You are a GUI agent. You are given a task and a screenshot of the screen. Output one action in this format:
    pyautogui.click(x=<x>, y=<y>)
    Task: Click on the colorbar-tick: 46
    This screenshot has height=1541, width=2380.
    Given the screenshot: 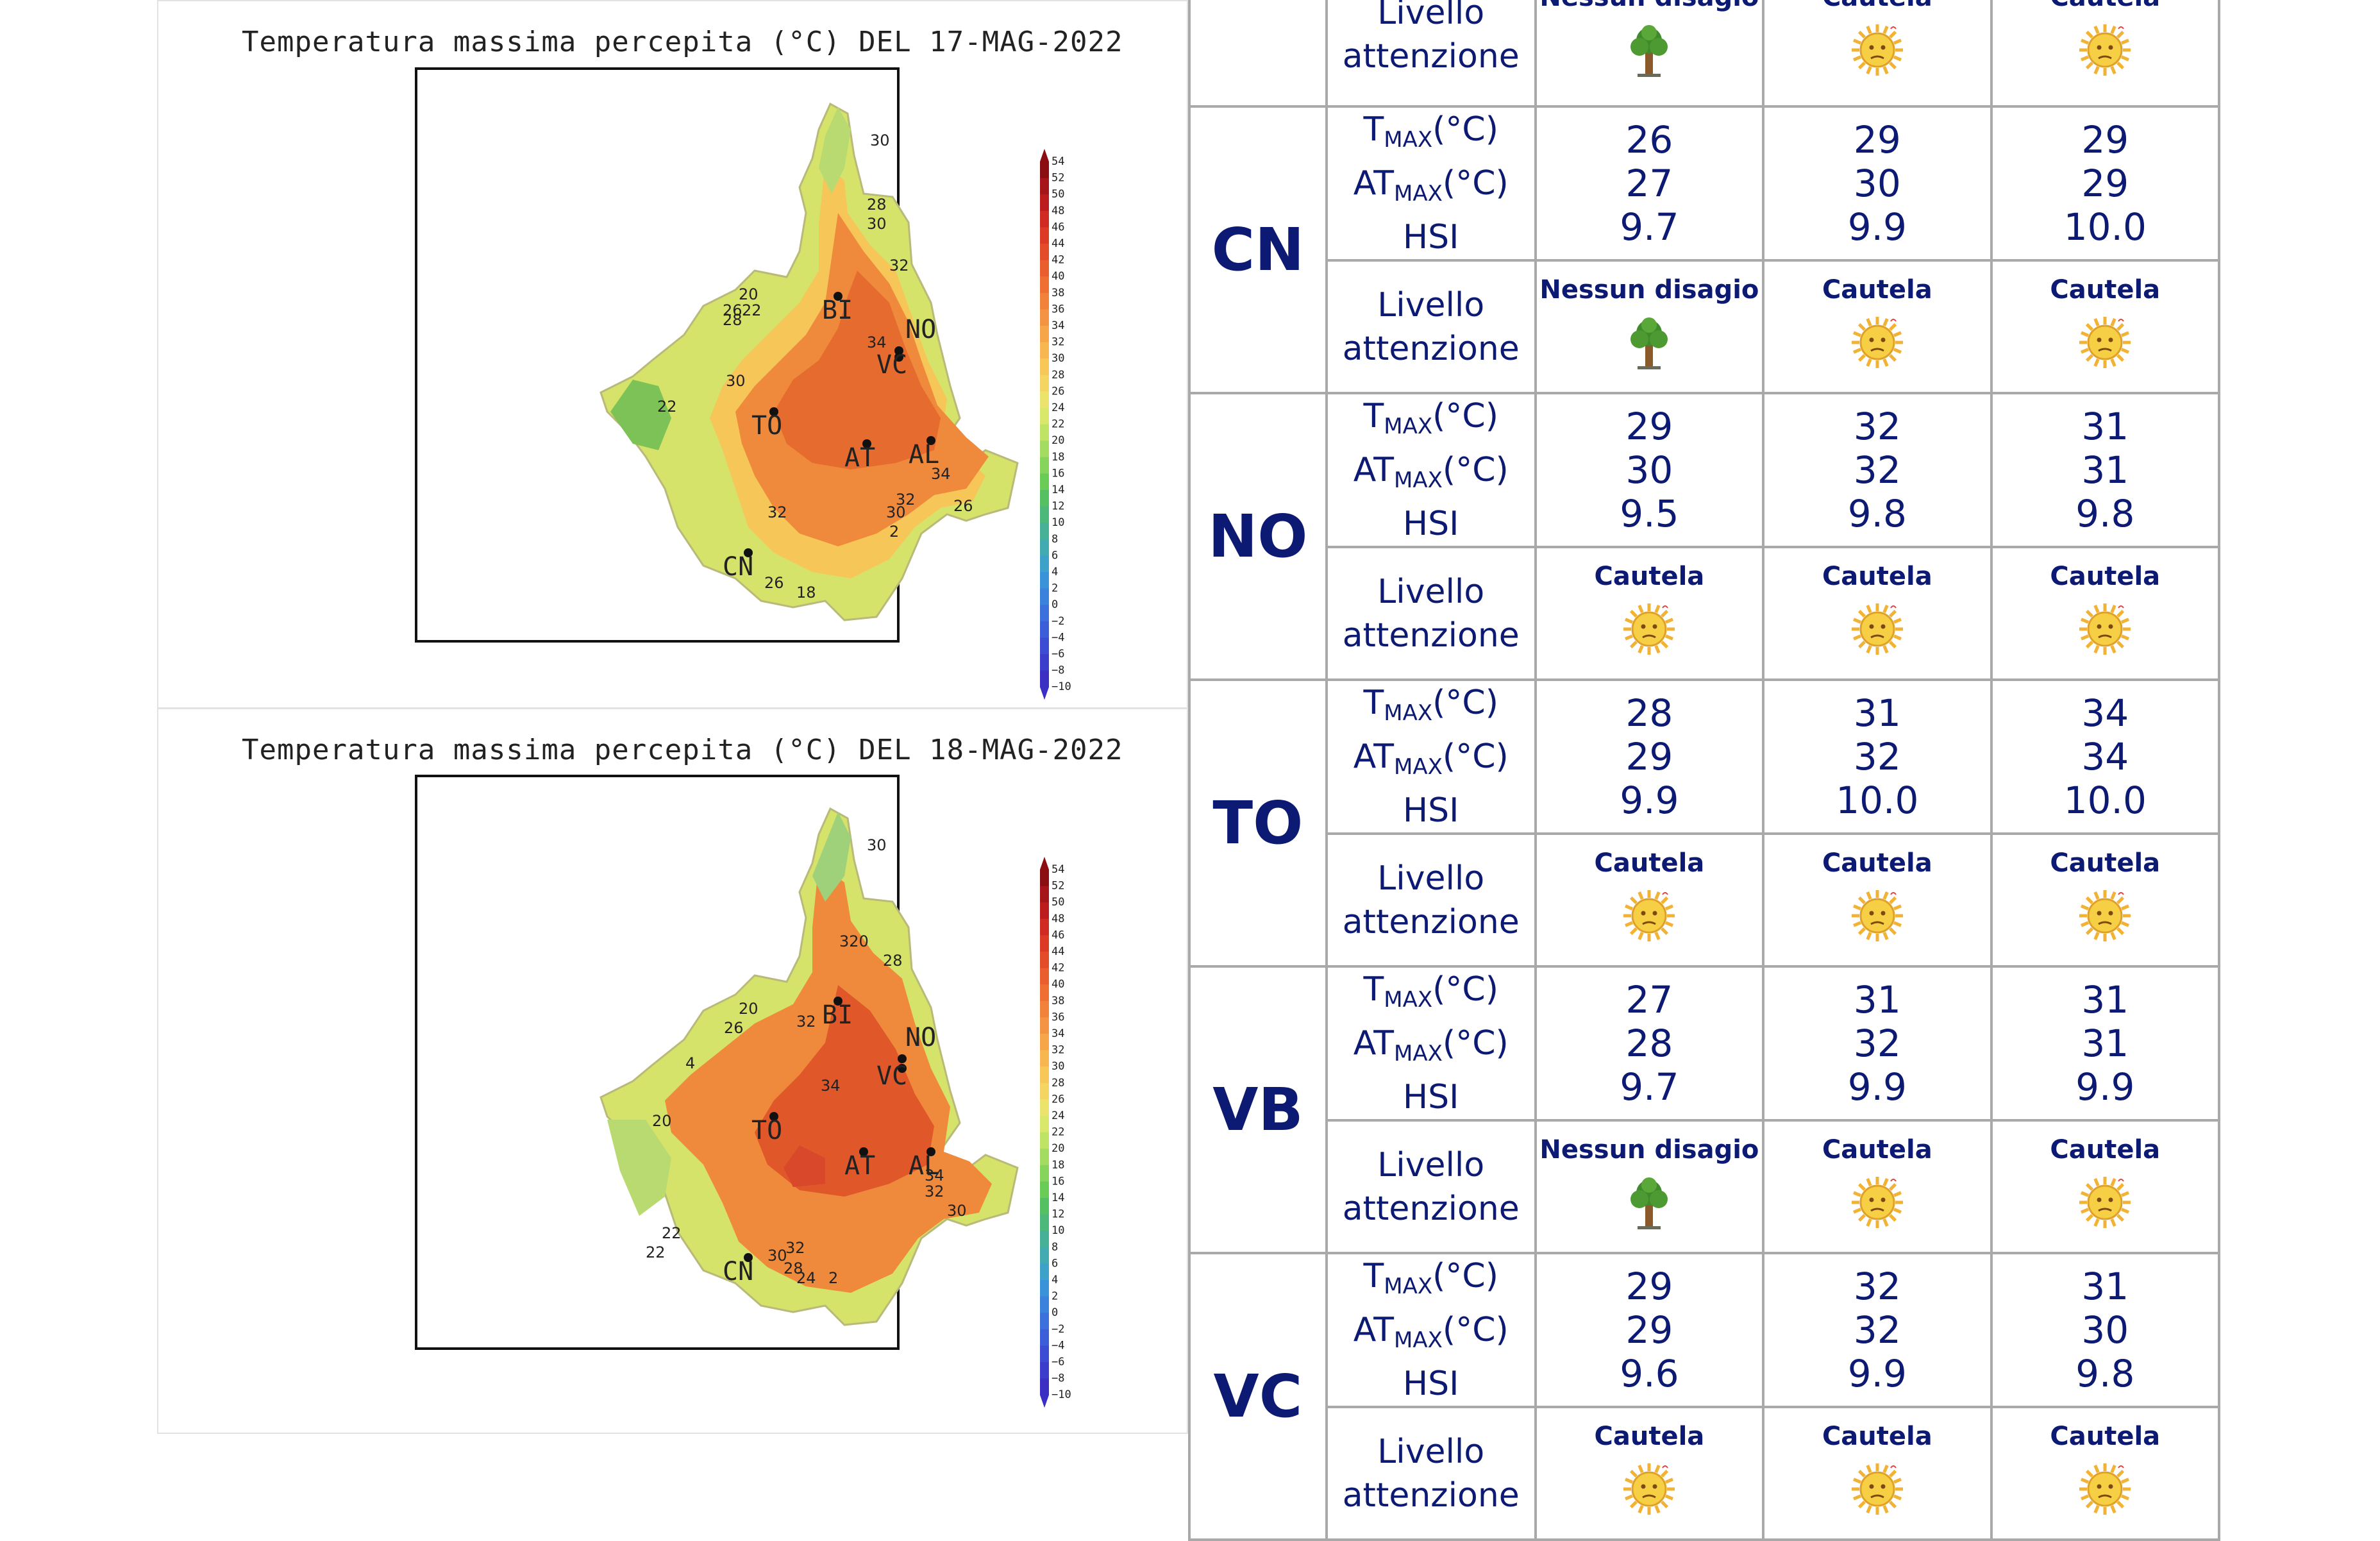 What is the action you would take?
    pyautogui.click(x=1058, y=227)
    